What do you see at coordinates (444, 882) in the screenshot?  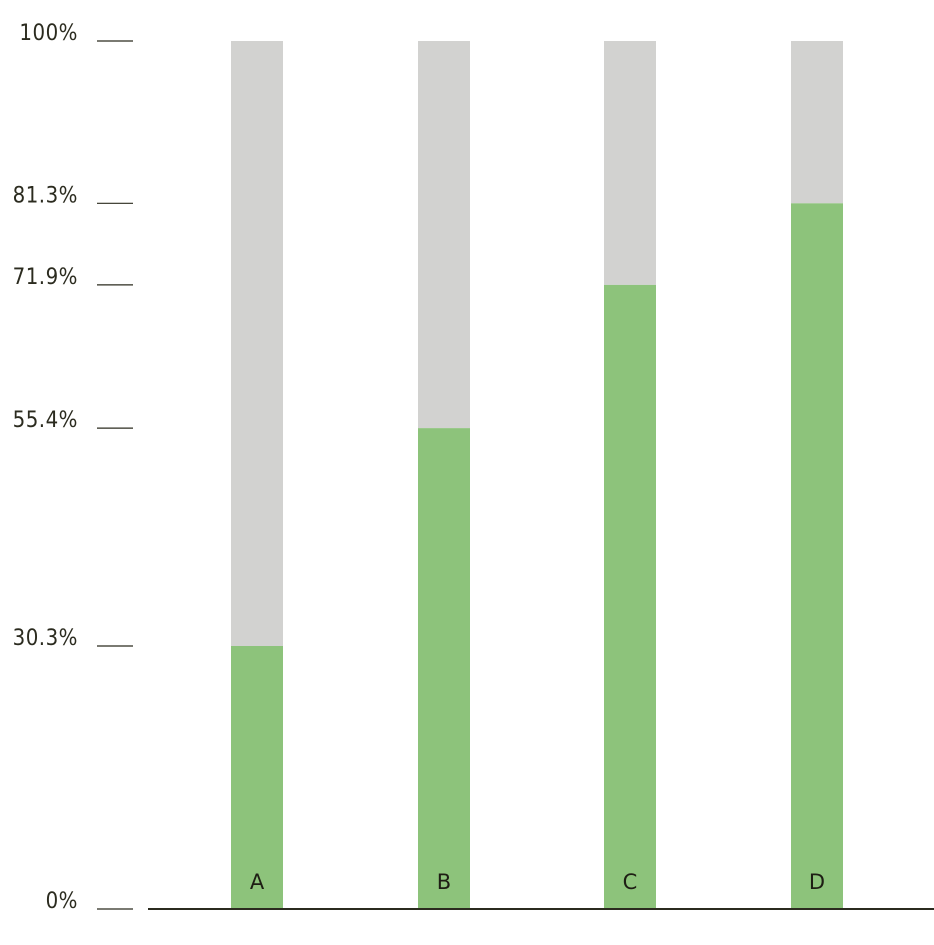 I see `category-label-B: B` at bounding box center [444, 882].